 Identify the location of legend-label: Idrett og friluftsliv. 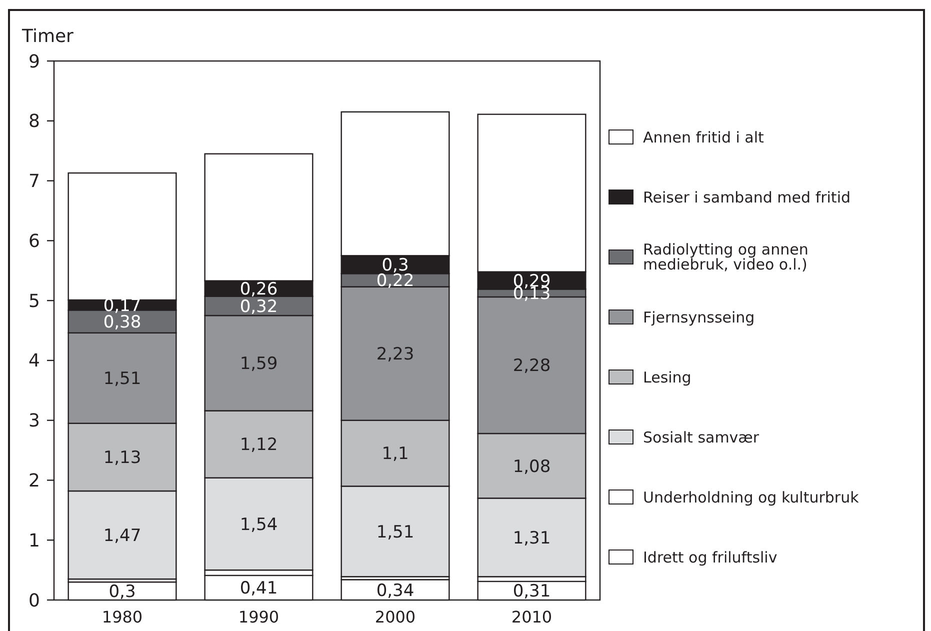
(710, 557).